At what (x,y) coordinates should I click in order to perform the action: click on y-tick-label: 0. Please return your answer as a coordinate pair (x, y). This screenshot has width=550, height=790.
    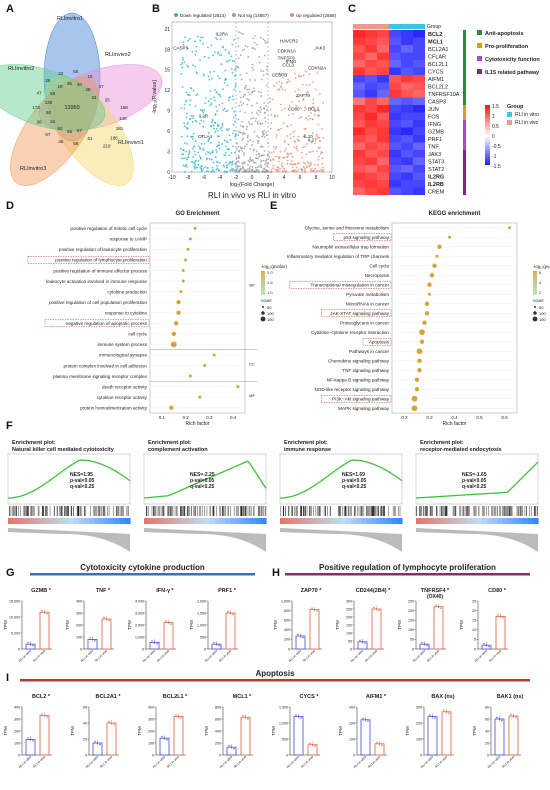
    Looking at the image, I should click on (143, 649).